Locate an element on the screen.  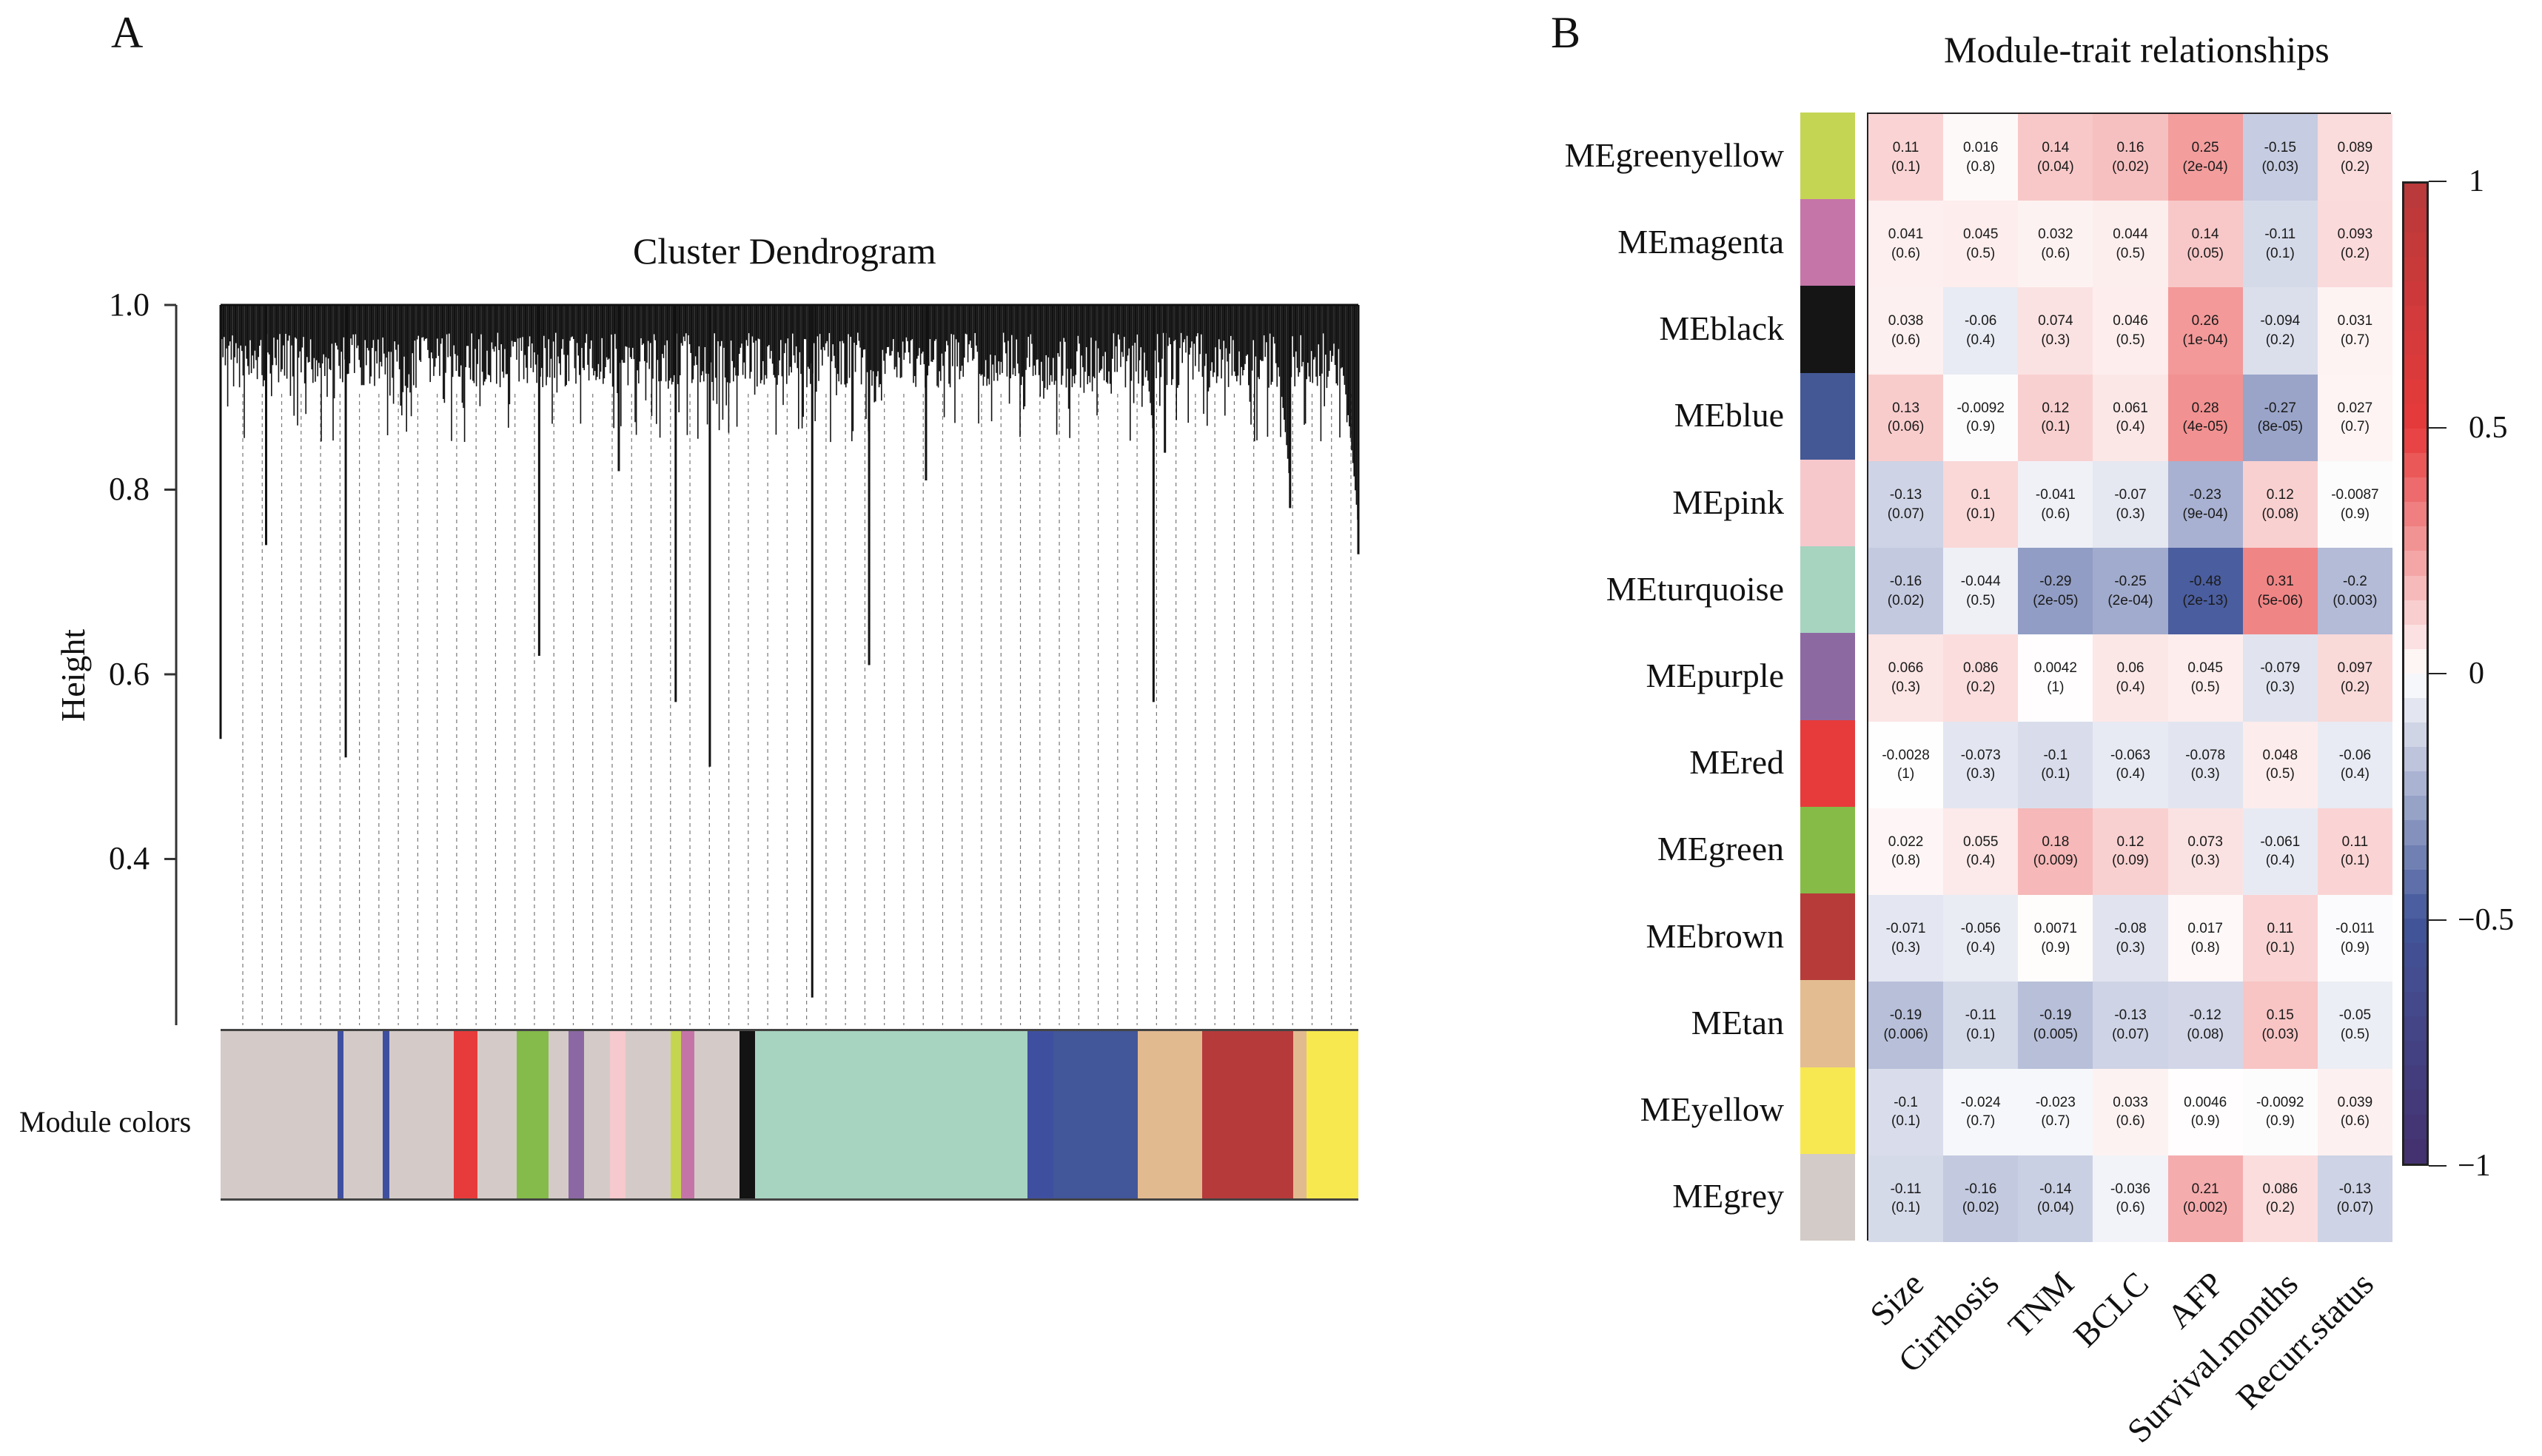
heatmap-cell: 0.031 (0.7) is located at coordinates (2354, 331).